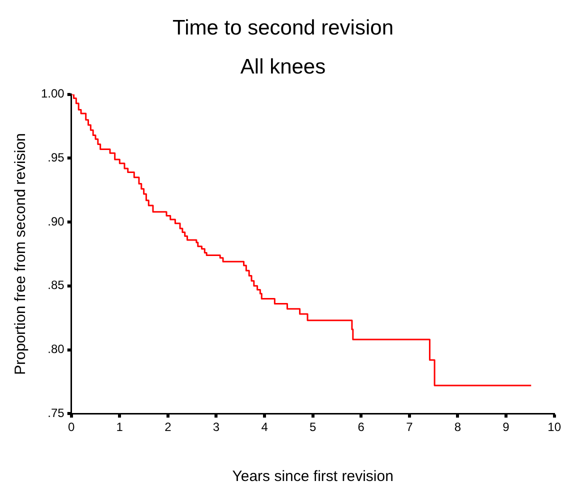 The height and width of the screenshot is (492, 564). Describe the element at coordinates (56, 349) in the screenshot. I see `y-tick-label: .80` at that location.